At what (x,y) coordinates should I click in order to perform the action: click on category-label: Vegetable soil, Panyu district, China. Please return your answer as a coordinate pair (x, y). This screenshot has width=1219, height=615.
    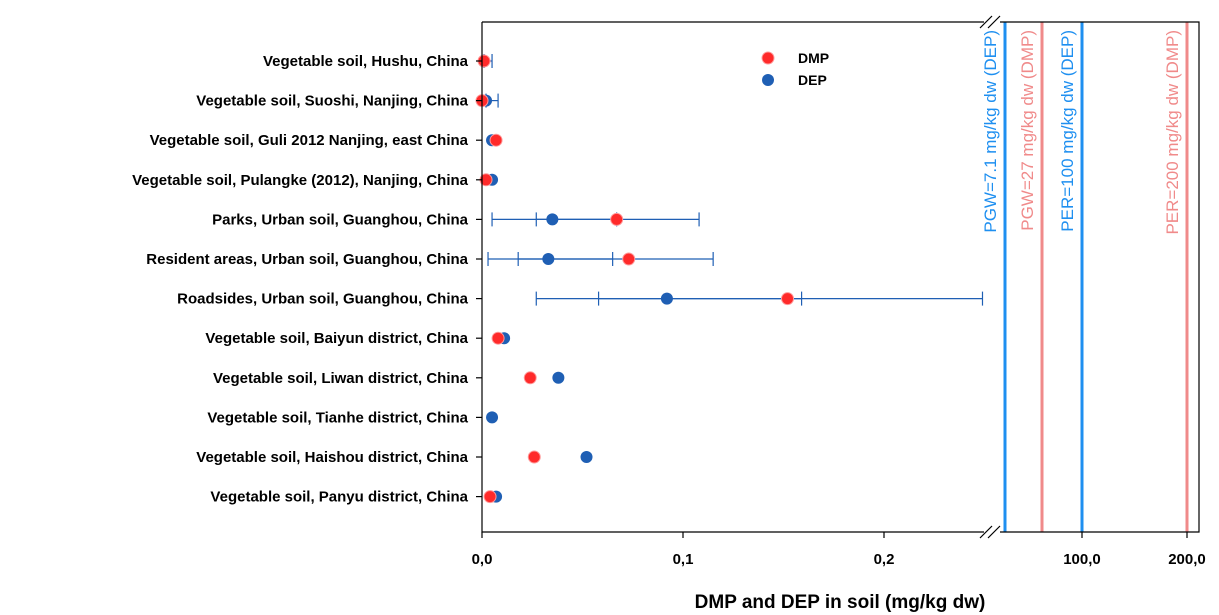
    Looking at the image, I should click on (339, 497).